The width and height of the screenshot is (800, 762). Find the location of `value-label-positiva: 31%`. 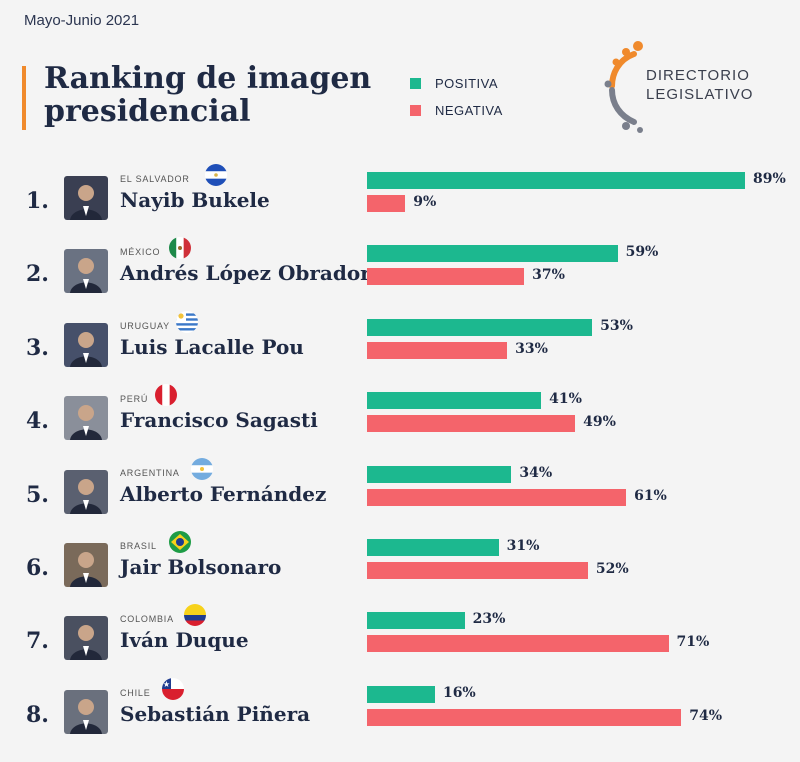

value-label-positiva: 31% is located at coordinates (523, 546).